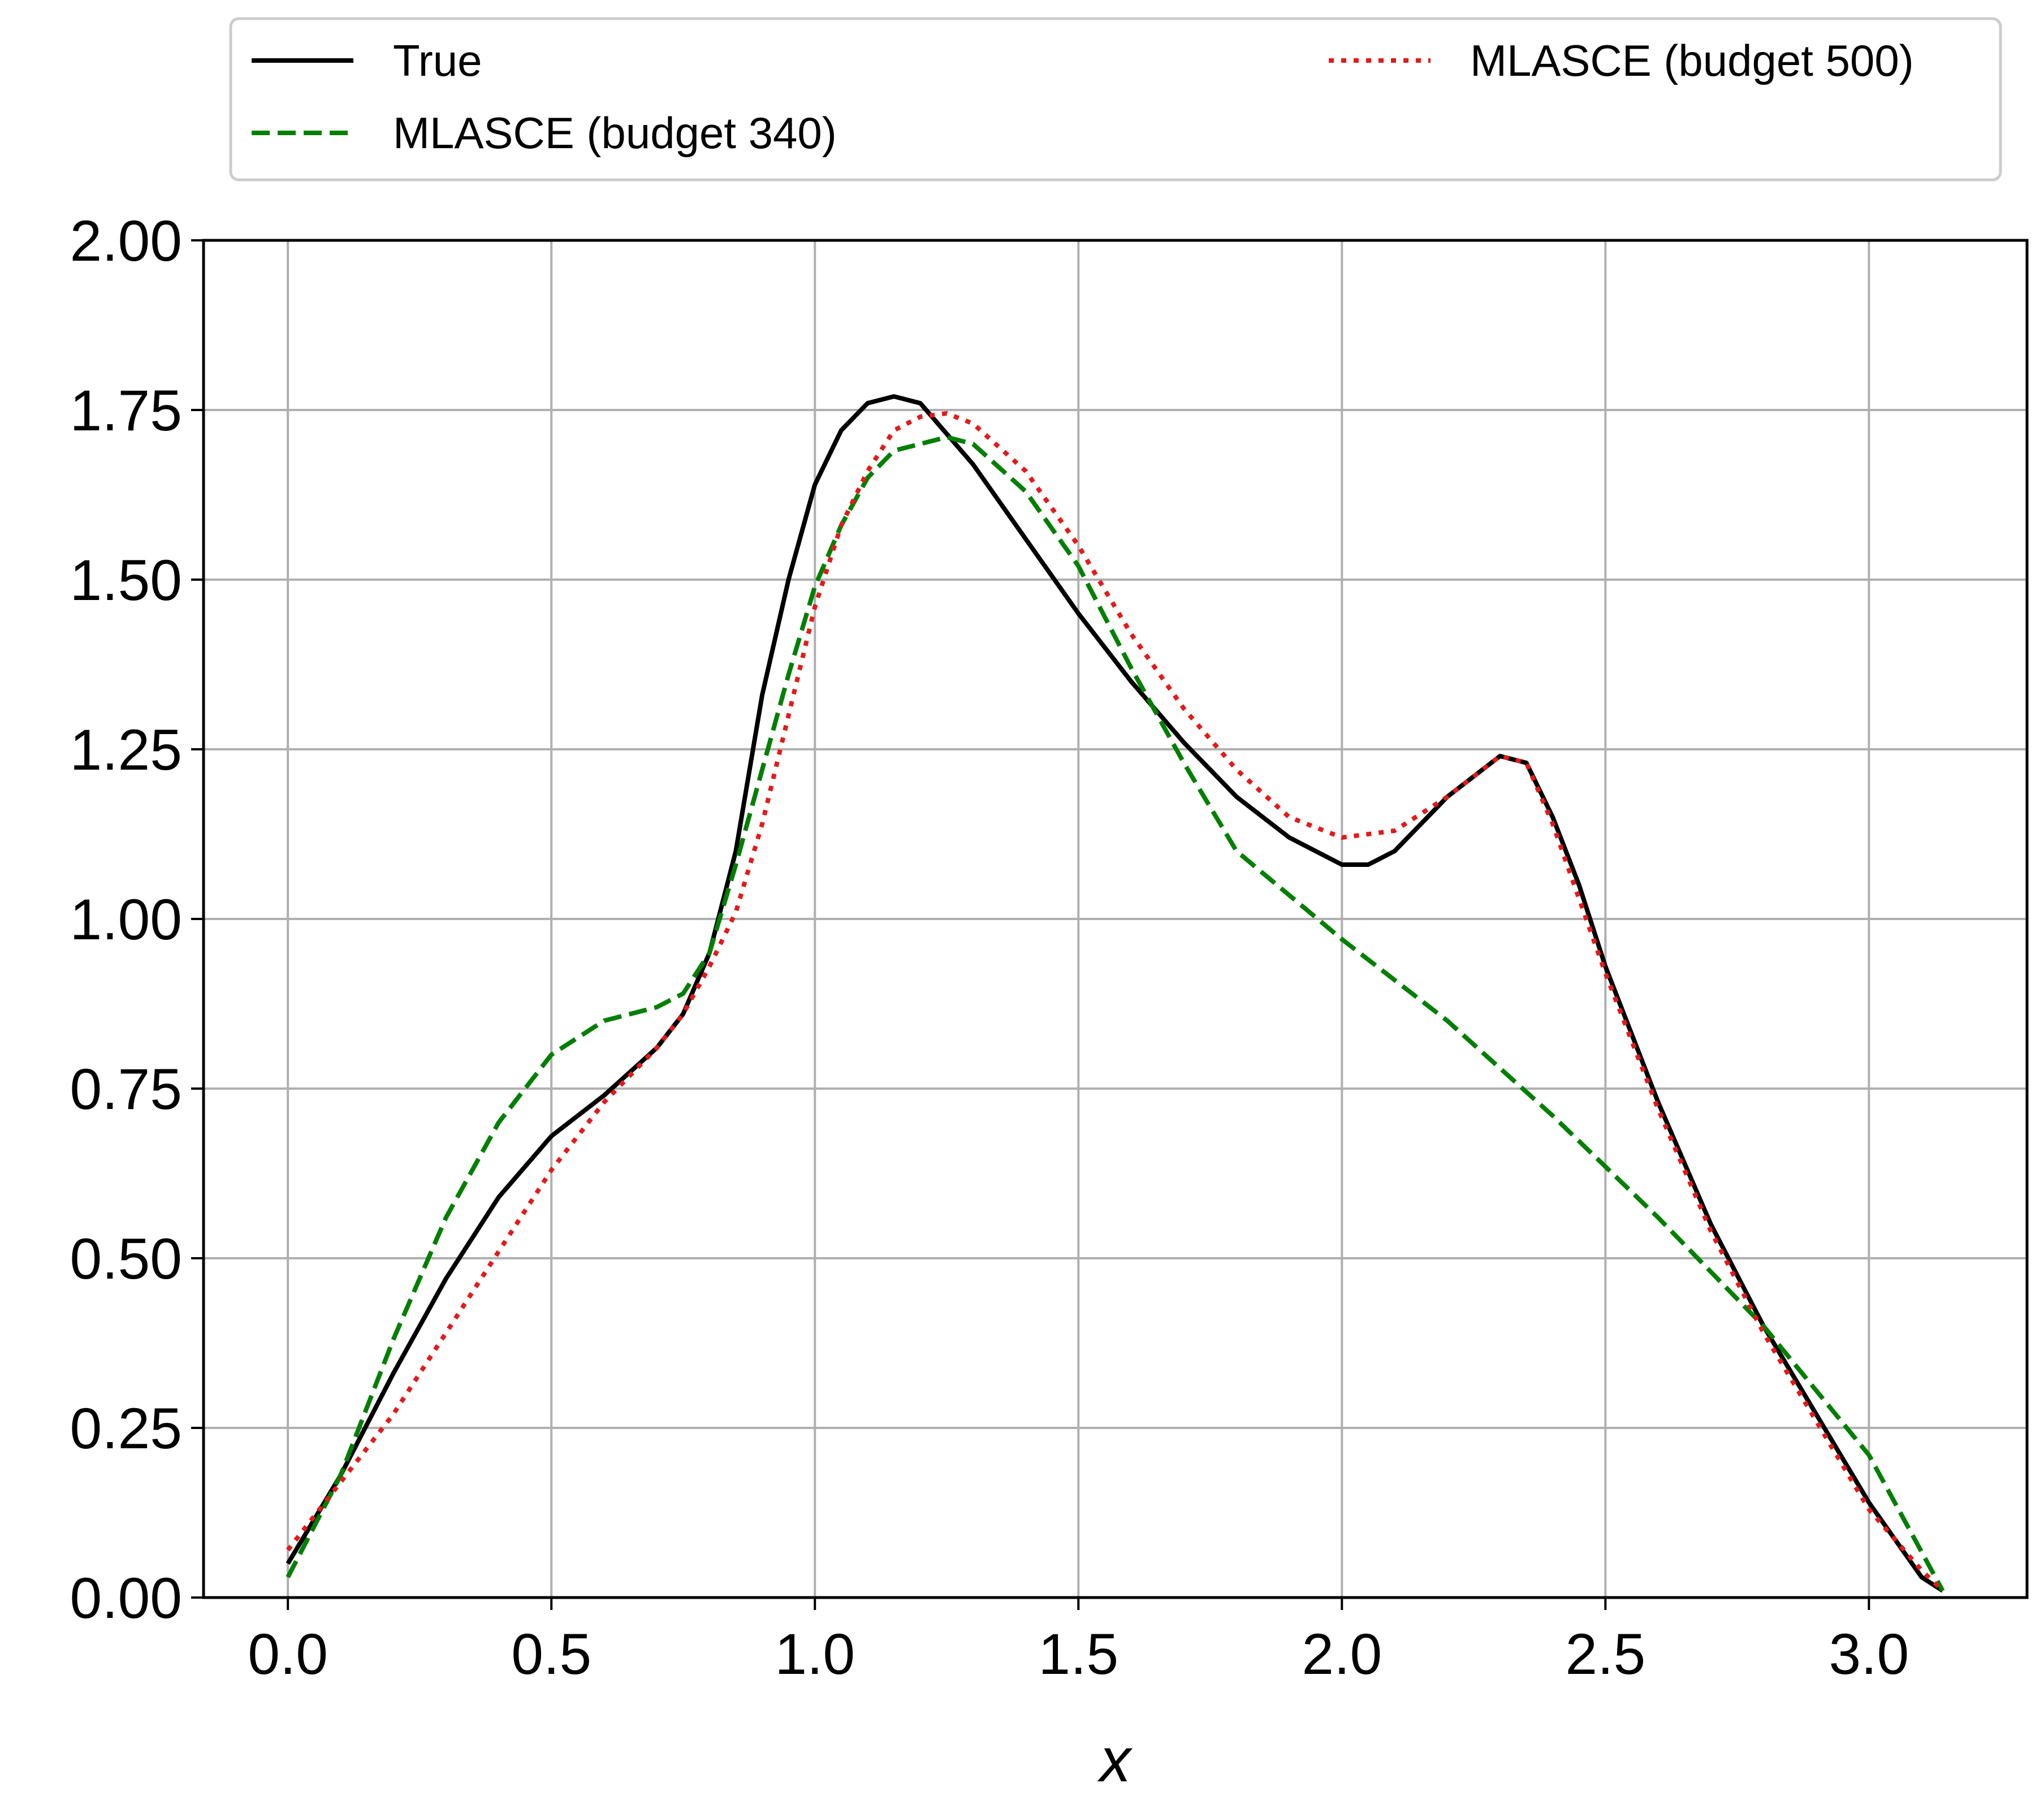  I want to click on legend-box, so click(1115, 99).